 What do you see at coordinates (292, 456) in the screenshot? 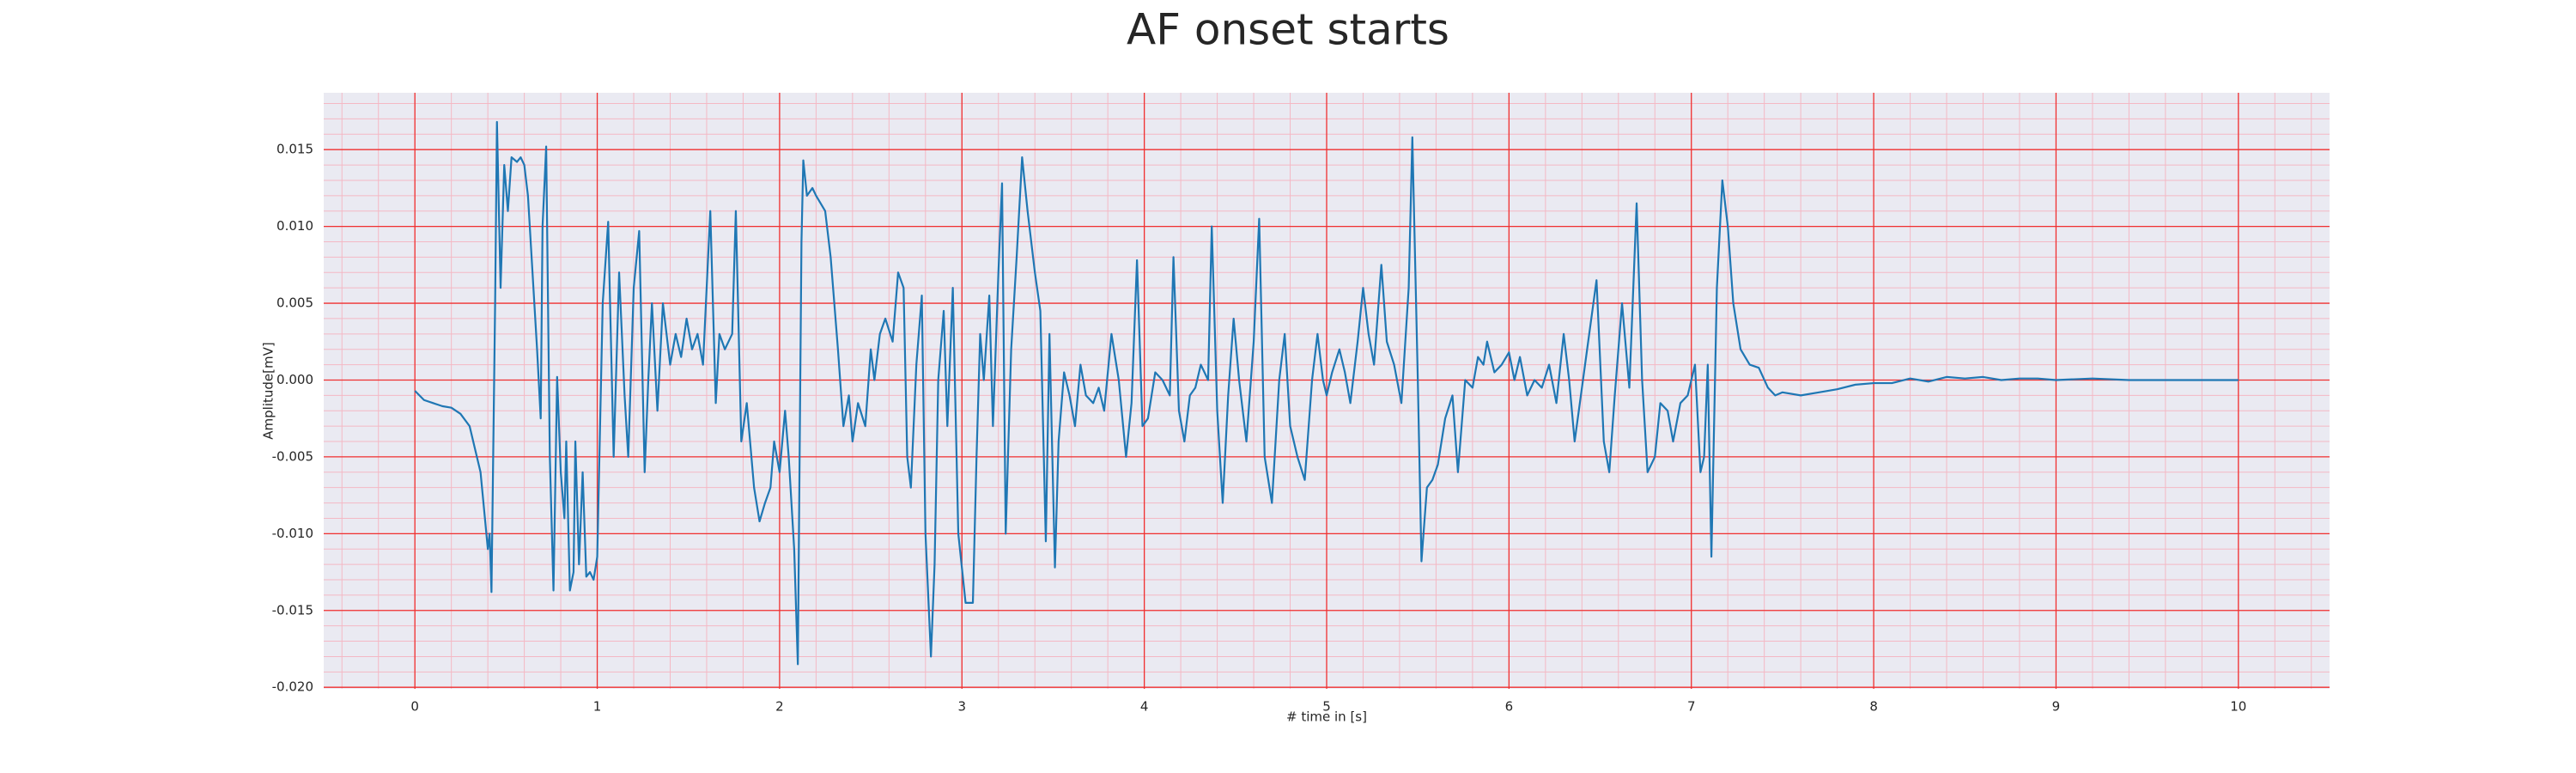
I see `y-tick-label: -0.005` at bounding box center [292, 456].